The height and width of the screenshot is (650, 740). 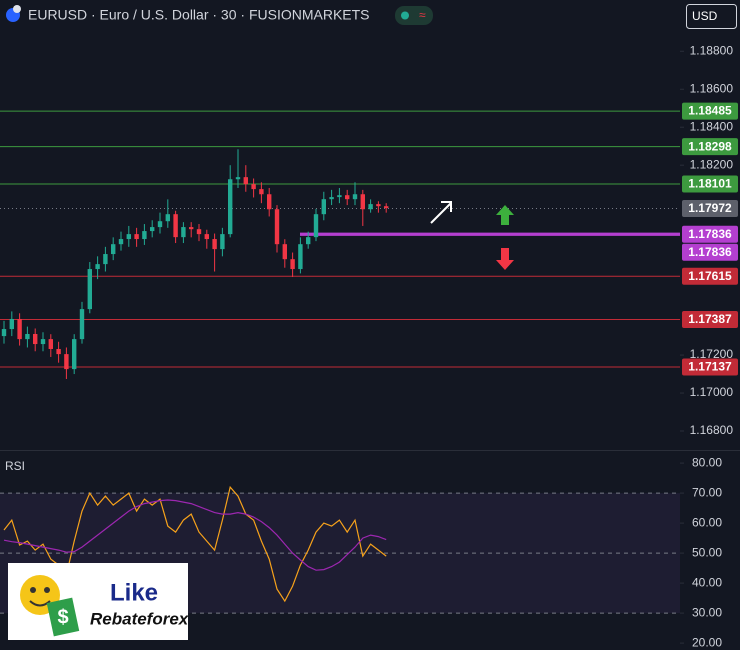 I want to click on logo-like: Like, so click(x=134, y=592).